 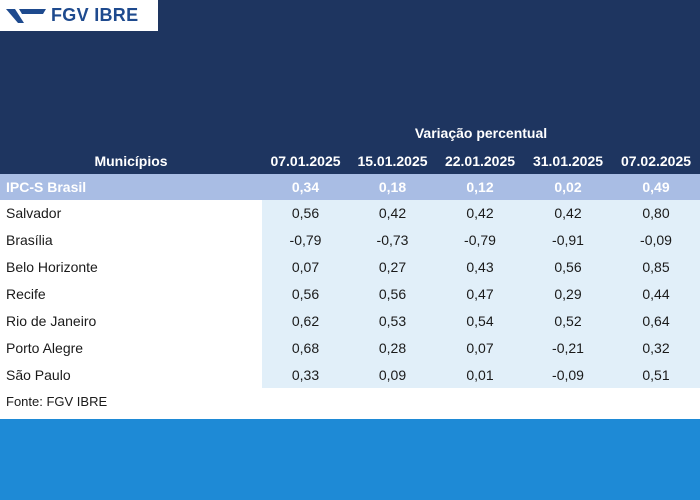 What do you see at coordinates (656, 375) in the screenshot?
I see `table-cell: 0,51` at bounding box center [656, 375].